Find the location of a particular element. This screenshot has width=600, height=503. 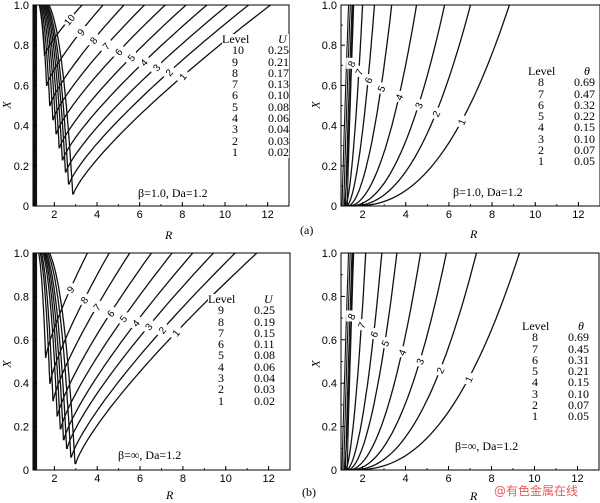

legend-level: 1 is located at coordinates (235, 151).